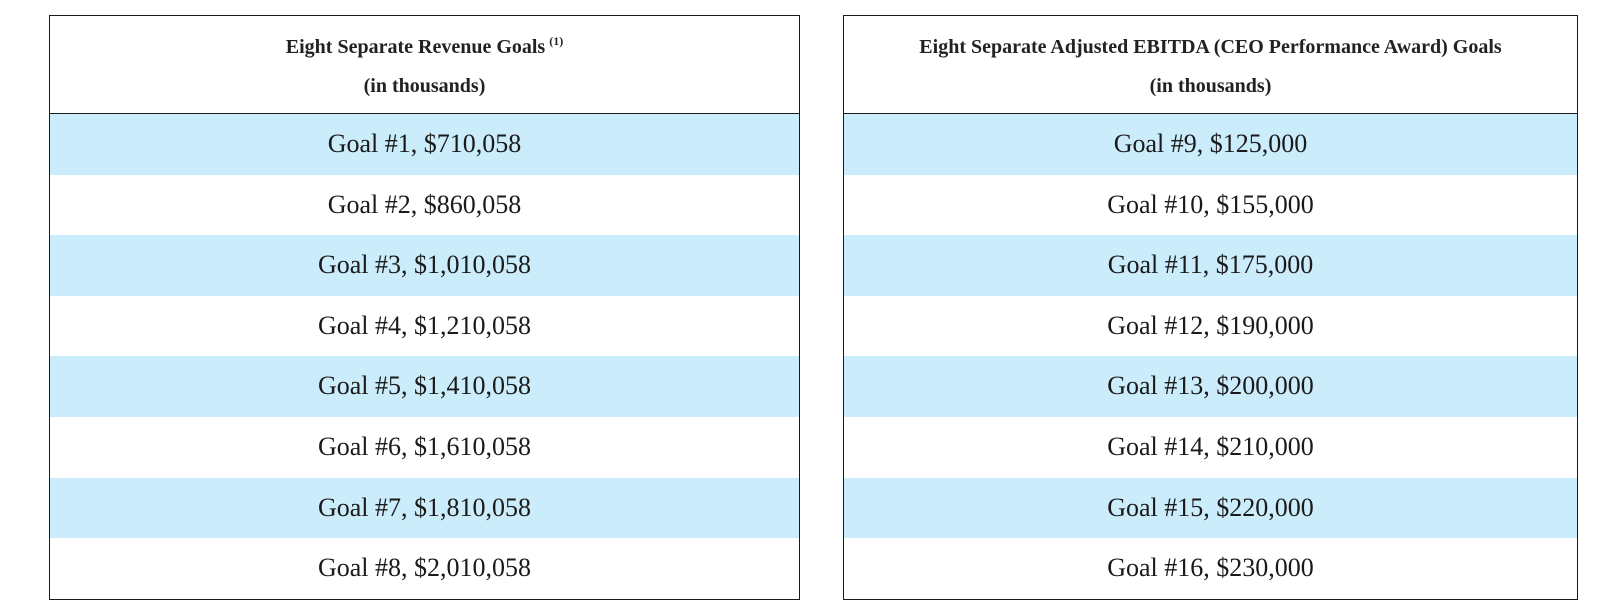  What do you see at coordinates (556, 41) in the screenshot?
I see `footnote-marker: (1)` at bounding box center [556, 41].